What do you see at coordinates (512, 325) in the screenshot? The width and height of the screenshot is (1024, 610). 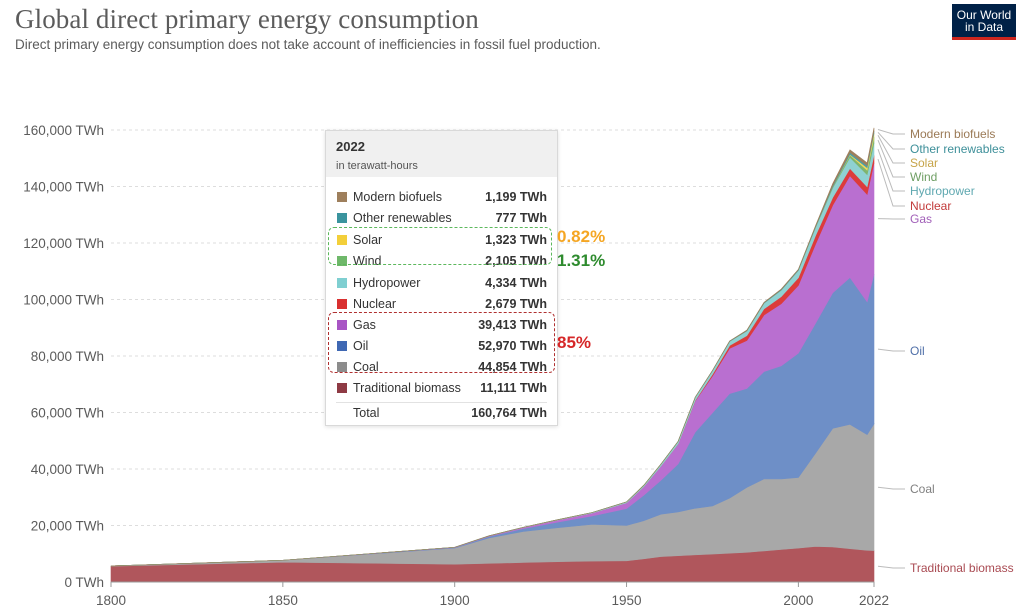 I see `tooltip-value-gas: 39,413 TWh` at bounding box center [512, 325].